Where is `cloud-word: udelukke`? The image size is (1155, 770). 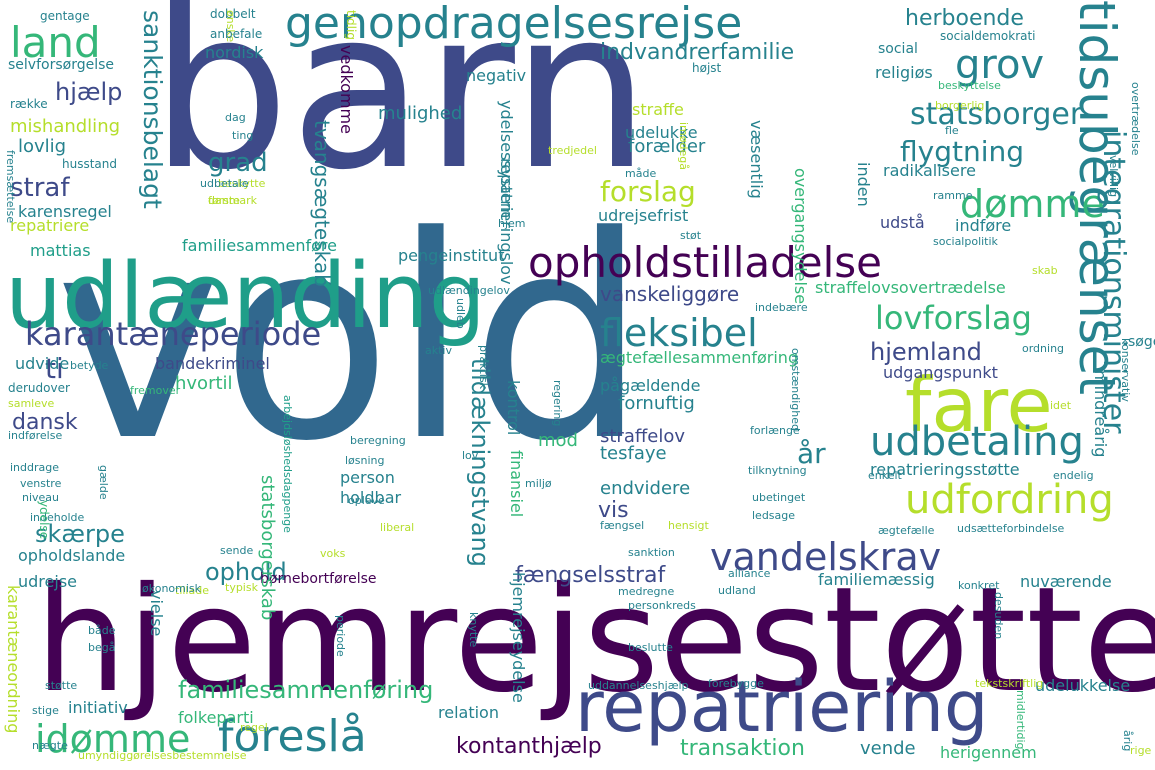 cloud-word: udelukke is located at coordinates (661, 132).